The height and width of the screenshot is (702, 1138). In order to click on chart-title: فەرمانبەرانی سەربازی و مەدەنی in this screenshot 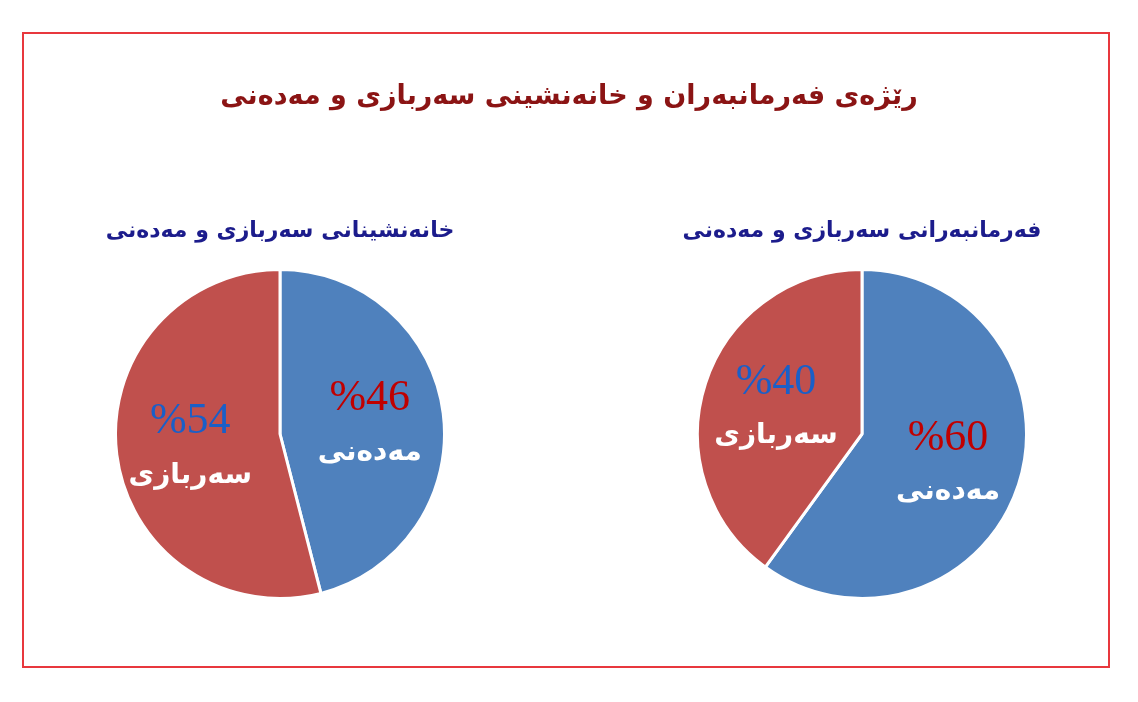, I will do `click(862, 230)`.